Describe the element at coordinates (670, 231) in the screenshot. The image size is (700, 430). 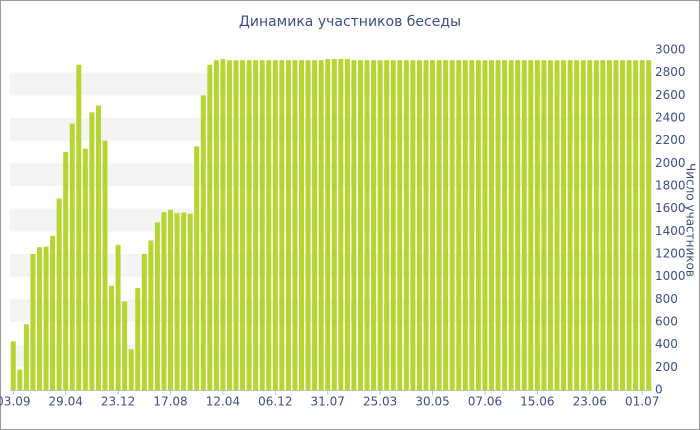
I see `y-tick-label: 1400` at that location.